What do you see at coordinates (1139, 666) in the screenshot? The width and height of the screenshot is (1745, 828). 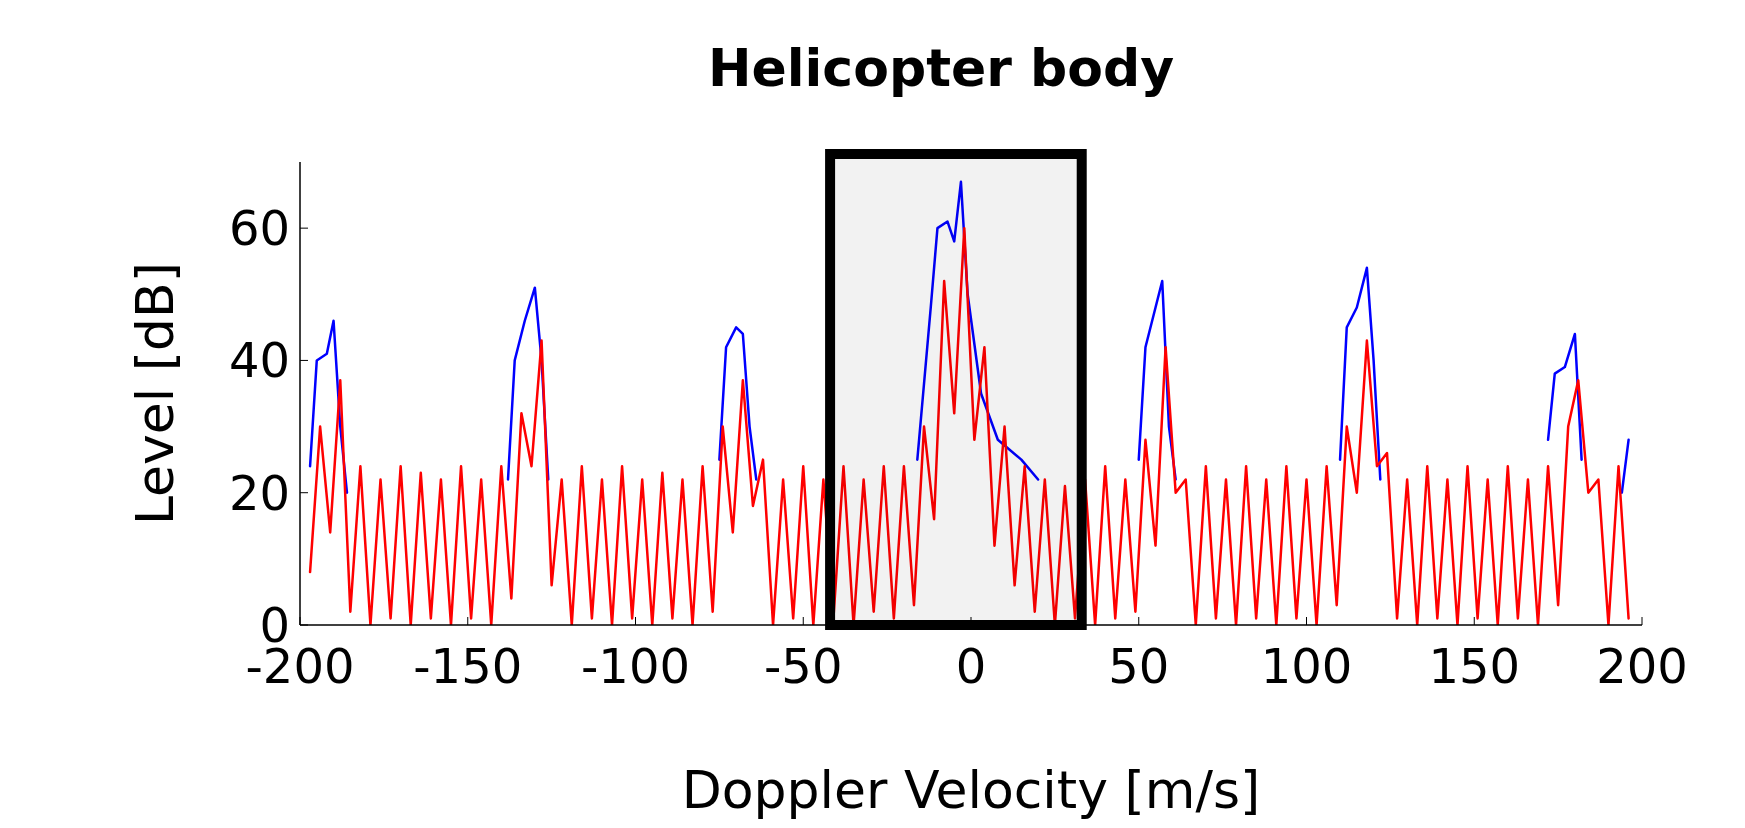 I see `x-tick-label: 50` at bounding box center [1139, 666].